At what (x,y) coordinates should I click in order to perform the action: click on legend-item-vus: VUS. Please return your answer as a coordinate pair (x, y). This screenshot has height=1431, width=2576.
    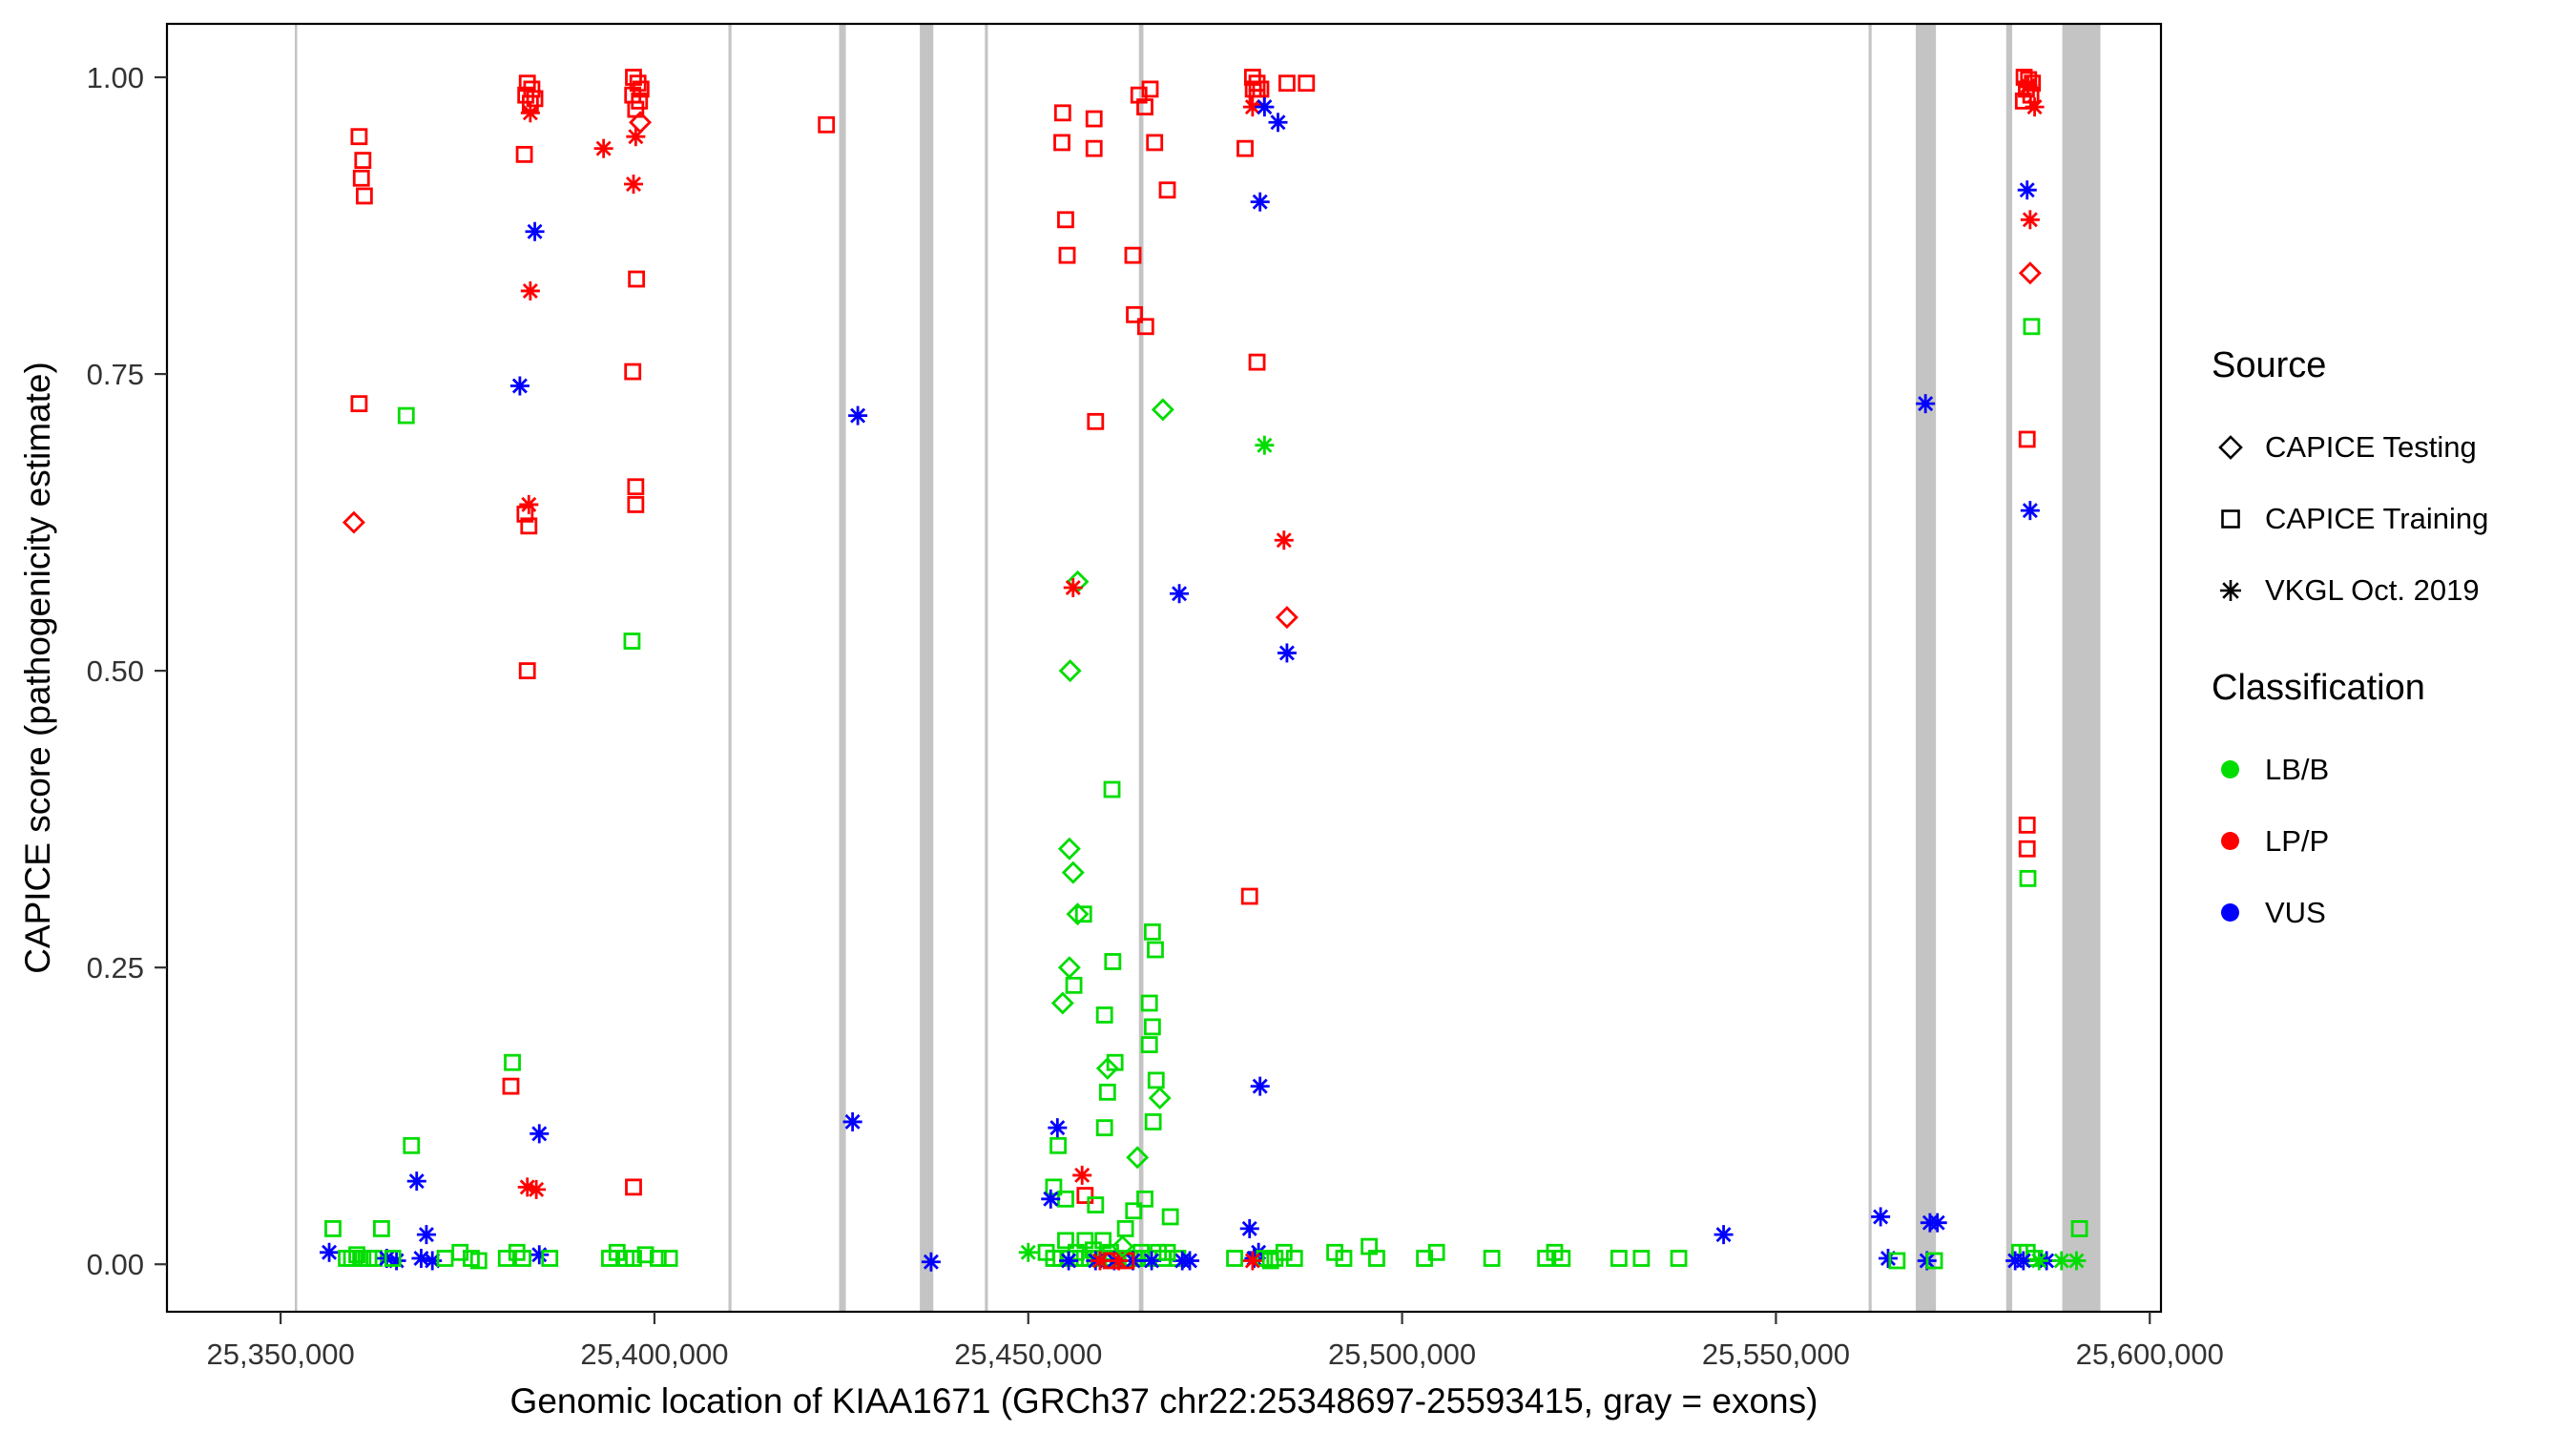
    Looking at the image, I should click on (2350, 912).